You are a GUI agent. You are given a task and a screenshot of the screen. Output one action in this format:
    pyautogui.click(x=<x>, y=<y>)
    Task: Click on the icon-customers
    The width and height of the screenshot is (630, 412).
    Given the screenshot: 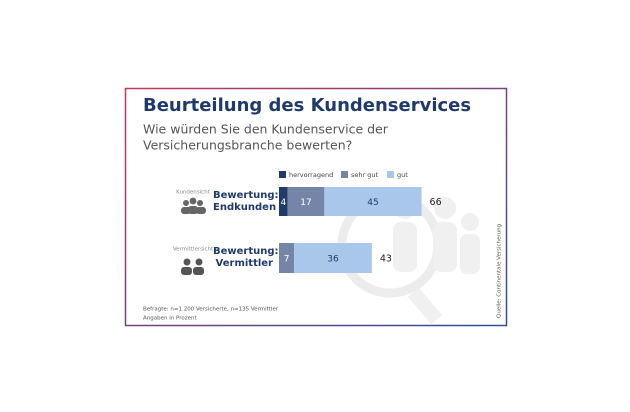 What is the action you would take?
    pyautogui.click(x=193, y=205)
    